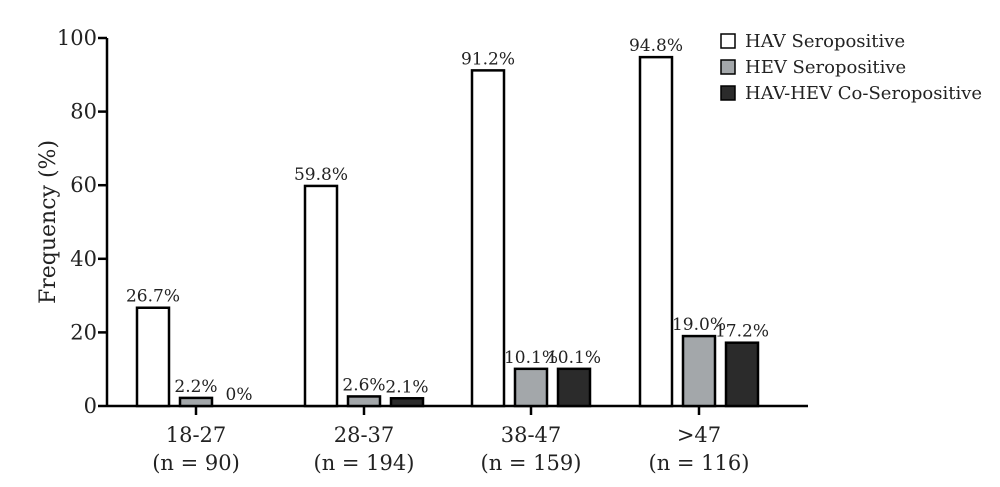 The image size is (1000, 487). Describe the element at coordinates (364, 463) in the screenshot. I see `x-category-n-label: (n = 194)` at that location.